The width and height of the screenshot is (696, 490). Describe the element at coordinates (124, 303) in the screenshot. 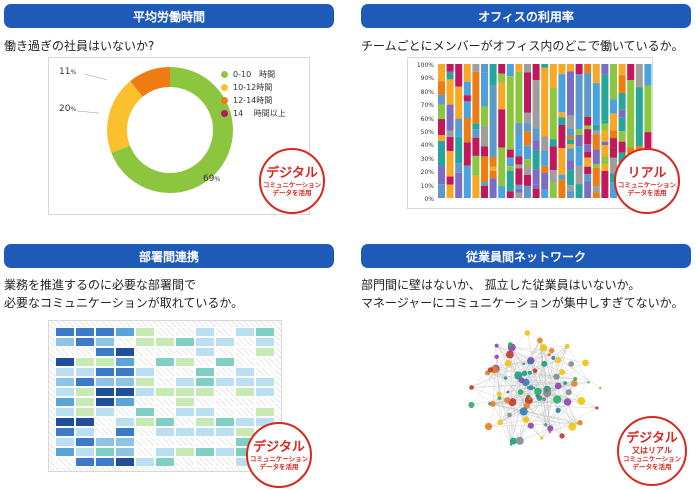

I see `desc-cross-department-line2: 必要なコミュニケーションが取れているか。` at that location.